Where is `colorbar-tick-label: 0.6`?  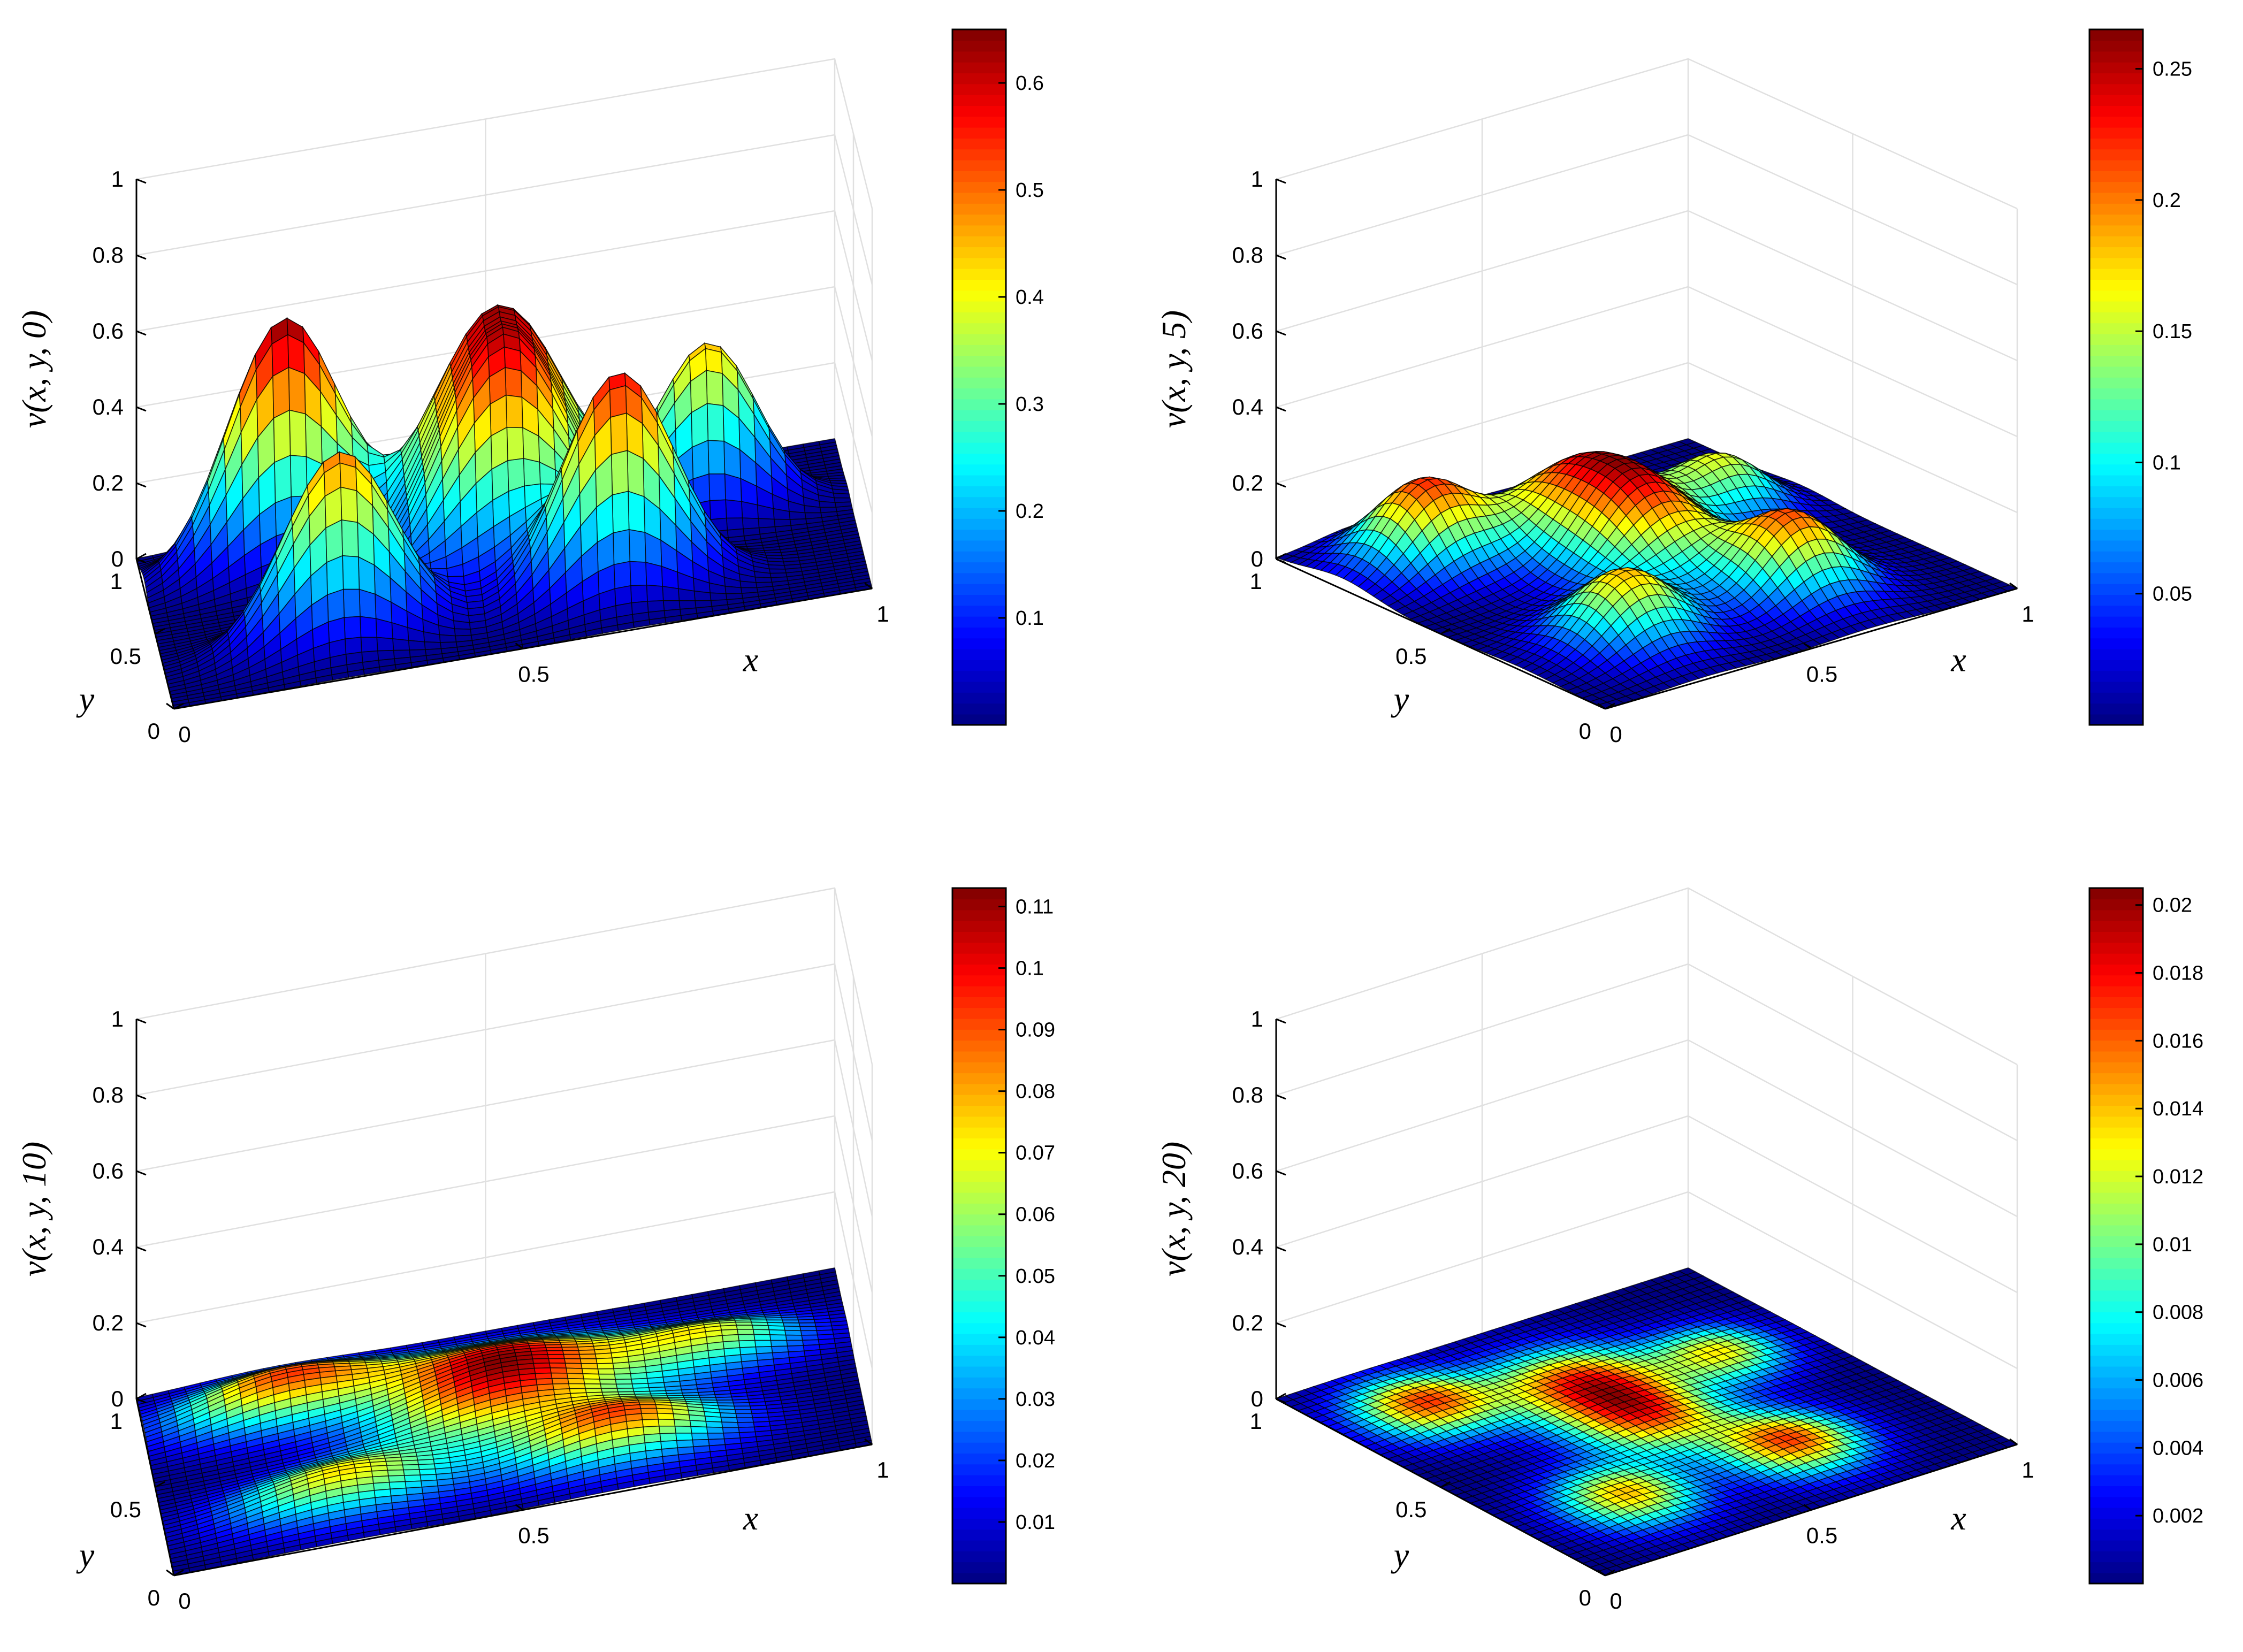 colorbar-tick-label: 0.6 is located at coordinates (1030, 84).